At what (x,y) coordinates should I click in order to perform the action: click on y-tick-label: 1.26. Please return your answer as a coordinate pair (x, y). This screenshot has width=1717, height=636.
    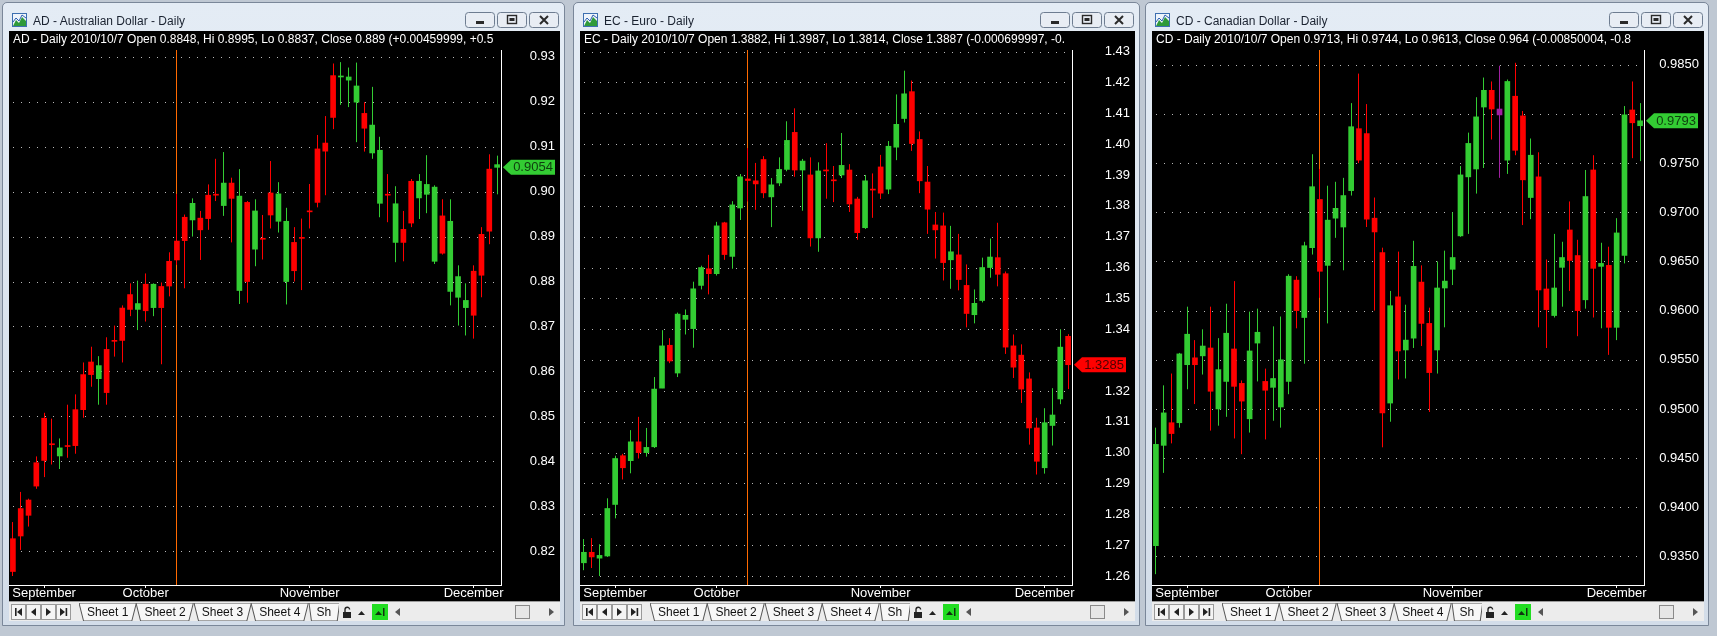
    Looking at the image, I should click on (1117, 575).